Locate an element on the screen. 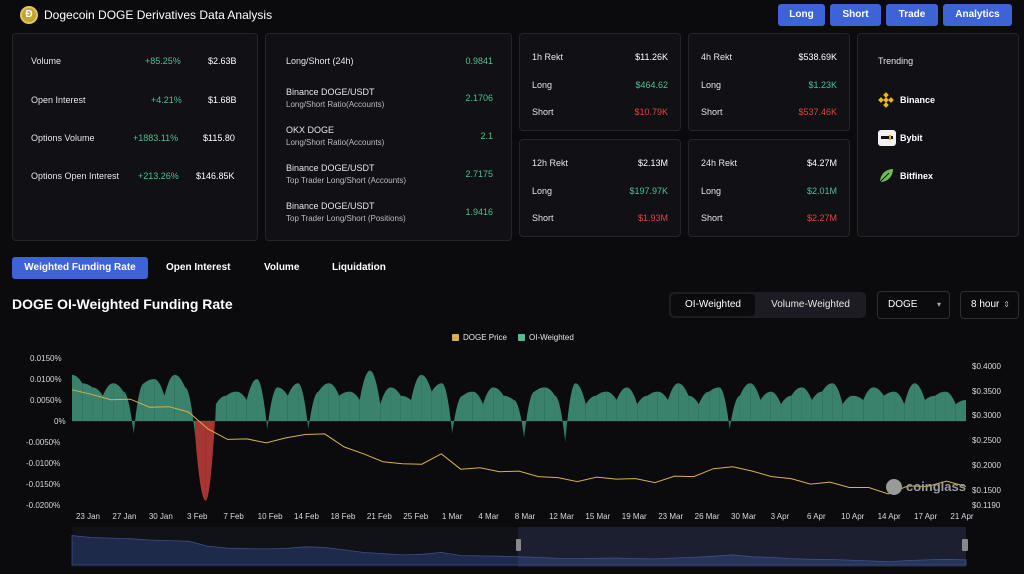 The width and height of the screenshot is (1024, 574). rekt-short-value: $537.46K is located at coordinates (817, 112).